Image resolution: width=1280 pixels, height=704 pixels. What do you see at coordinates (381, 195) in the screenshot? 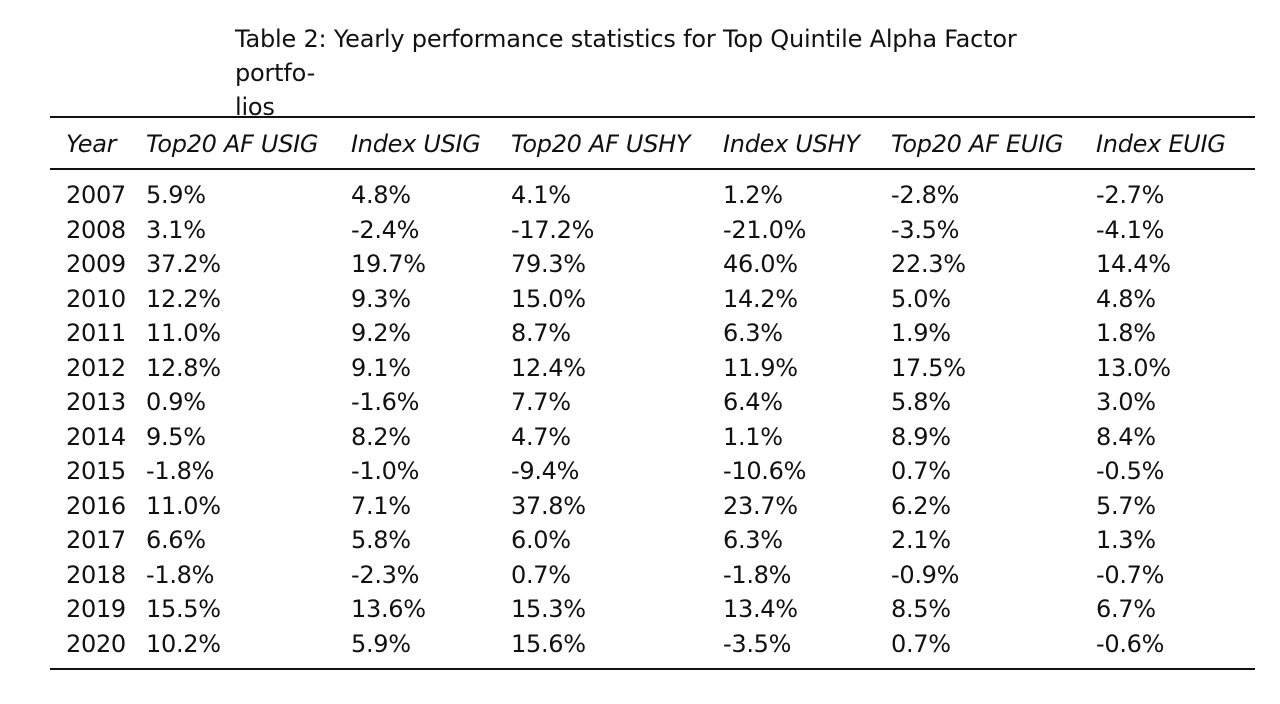
I see `index-usig-cell: 4.8%` at bounding box center [381, 195].